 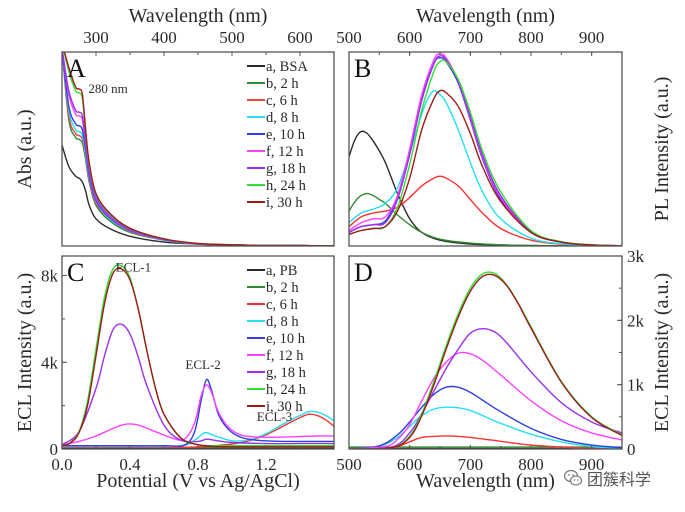 I want to click on watermark-text: 团簇科学, so click(x=619, y=479).